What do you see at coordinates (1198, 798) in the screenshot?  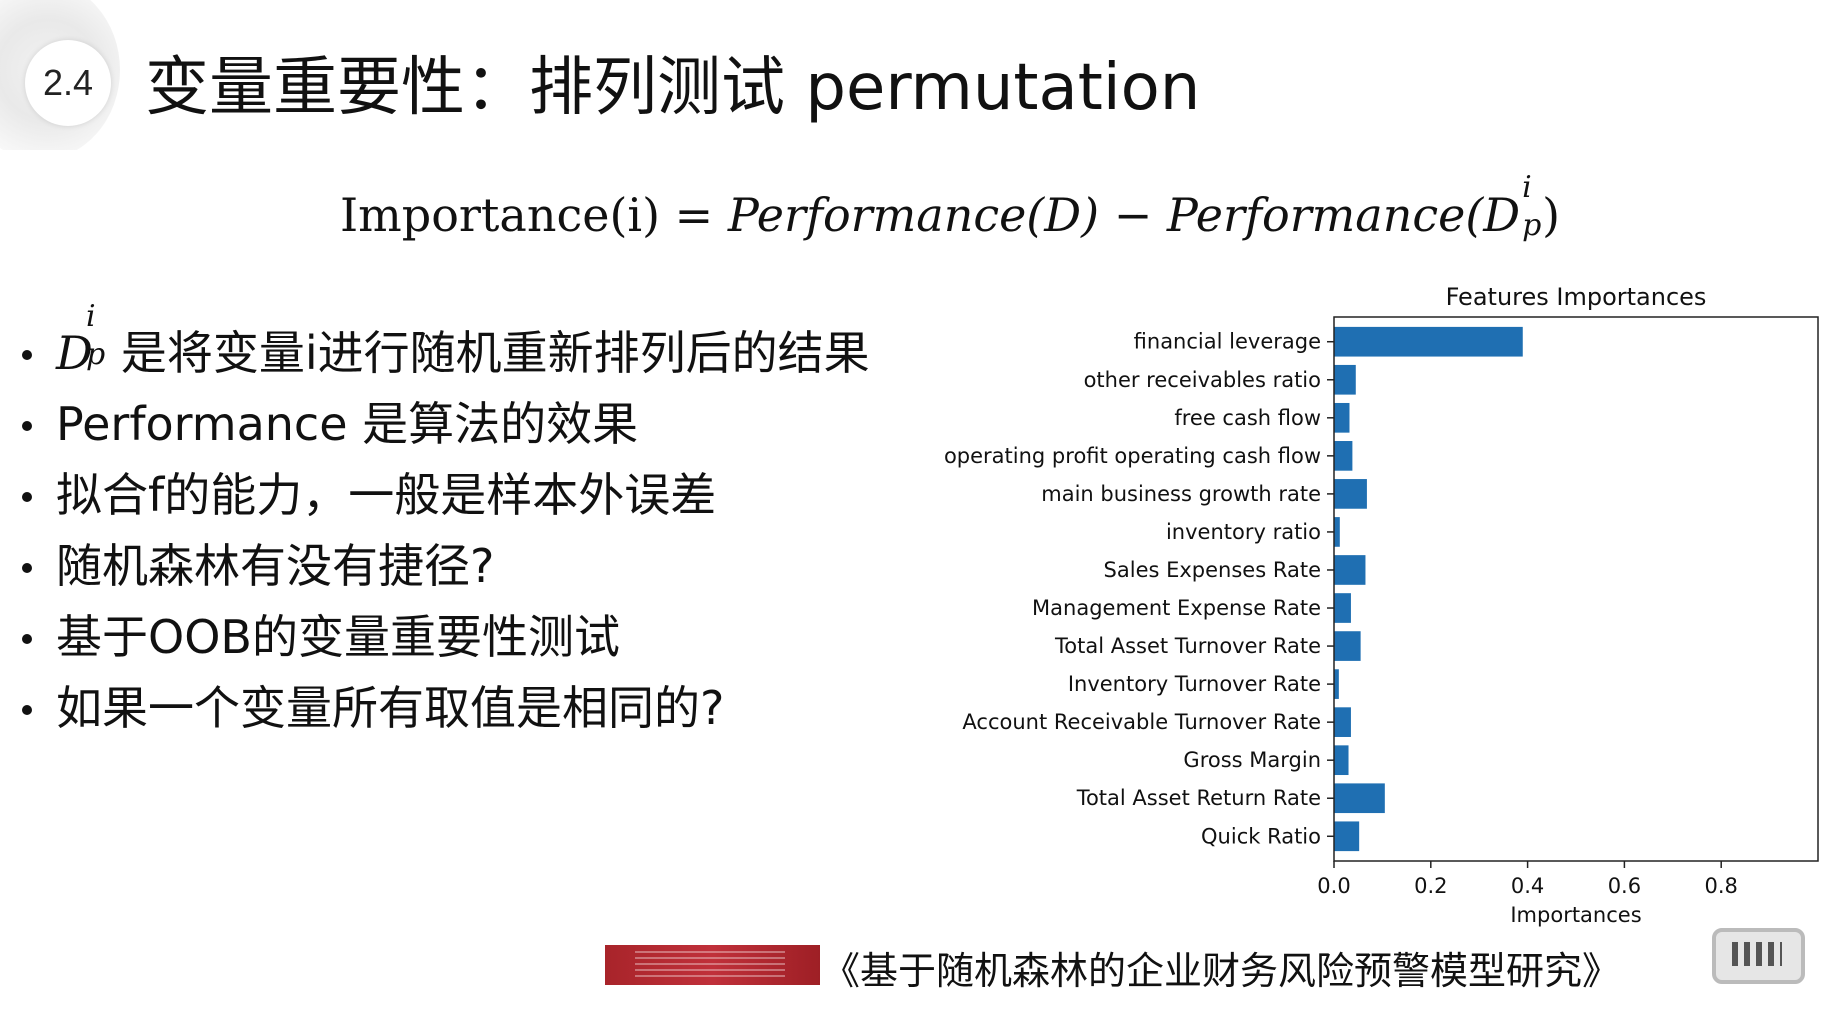 I see `y-tick-label-13: Total Asset Return Rate` at bounding box center [1198, 798].